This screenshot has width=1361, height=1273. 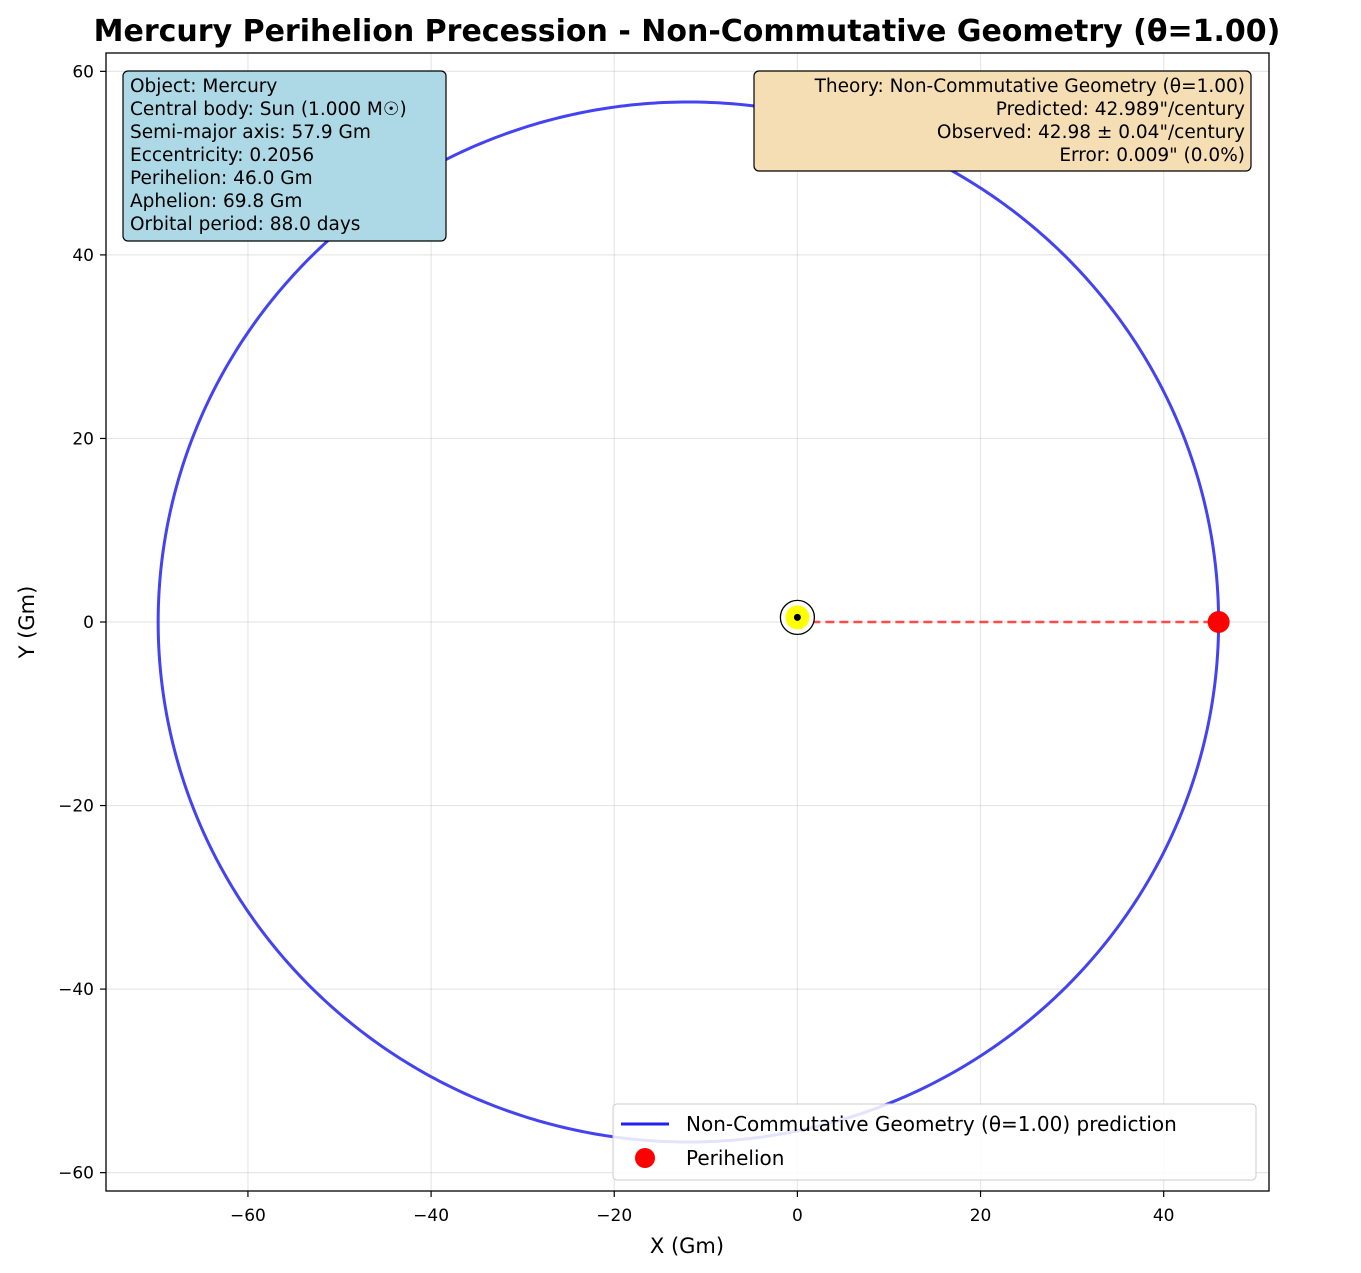 What do you see at coordinates (981, 1216) in the screenshot?
I see `x-tick-label: 20` at bounding box center [981, 1216].